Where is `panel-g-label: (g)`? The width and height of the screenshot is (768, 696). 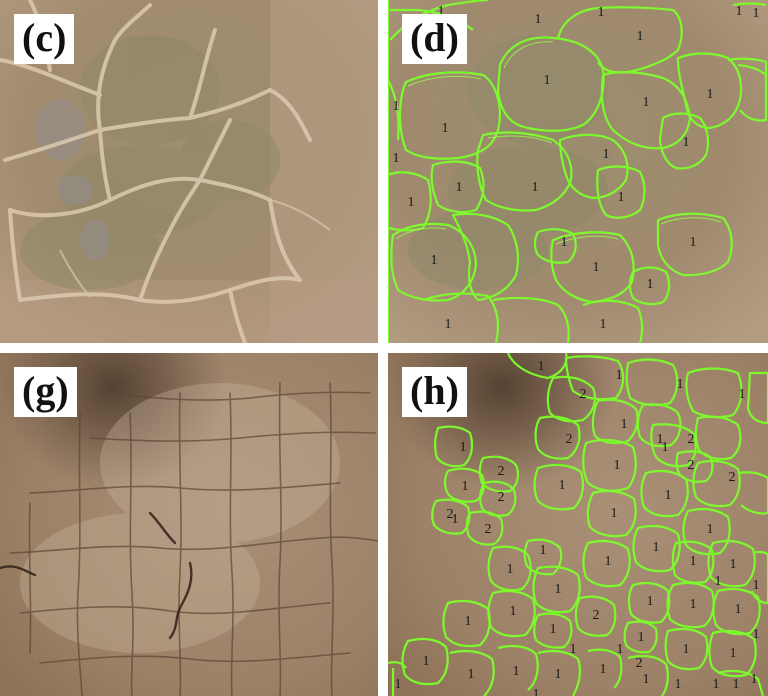 panel-g-label: (g) is located at coordinates (45, 392).